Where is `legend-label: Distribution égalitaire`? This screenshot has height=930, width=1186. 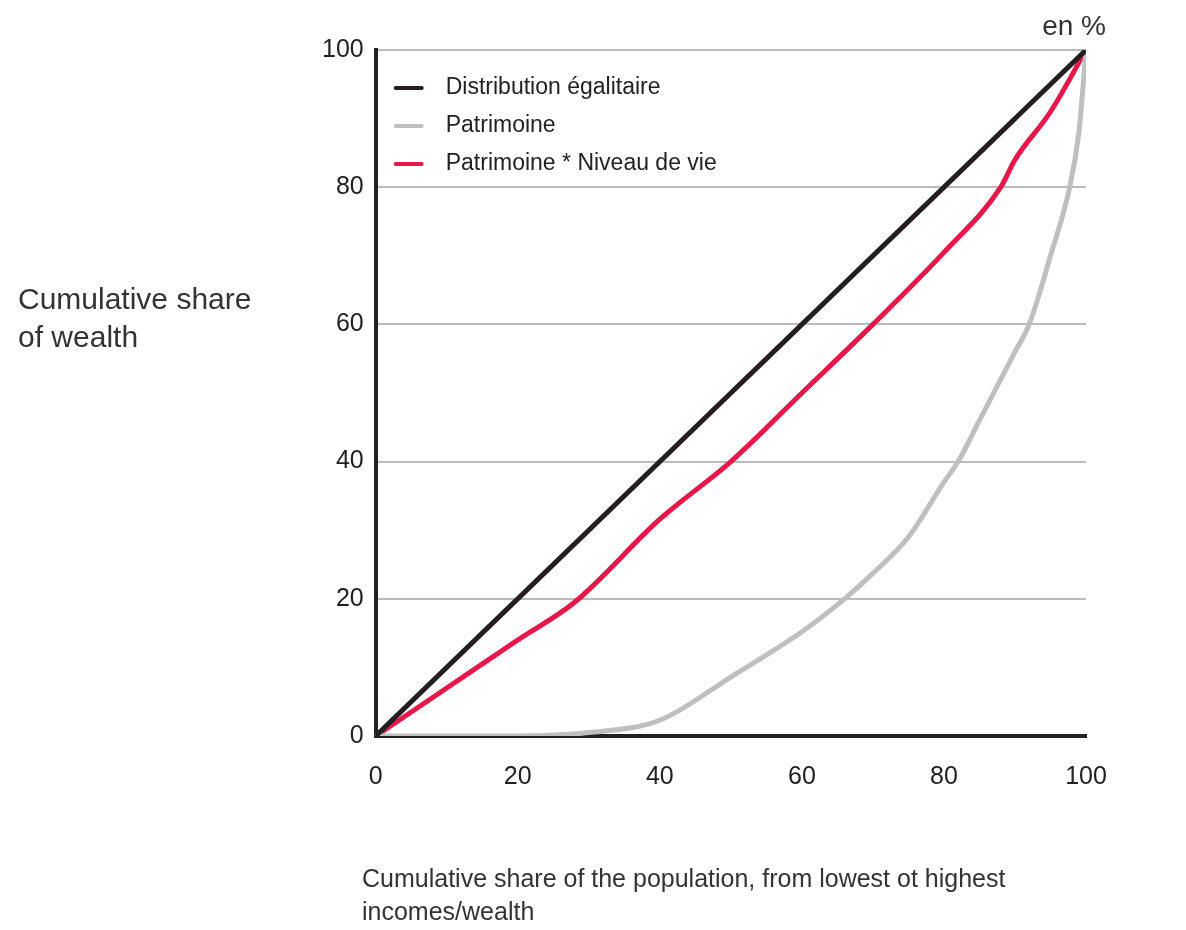 legend-label: Distribution égalitaire is located at coordinates (553, 86).